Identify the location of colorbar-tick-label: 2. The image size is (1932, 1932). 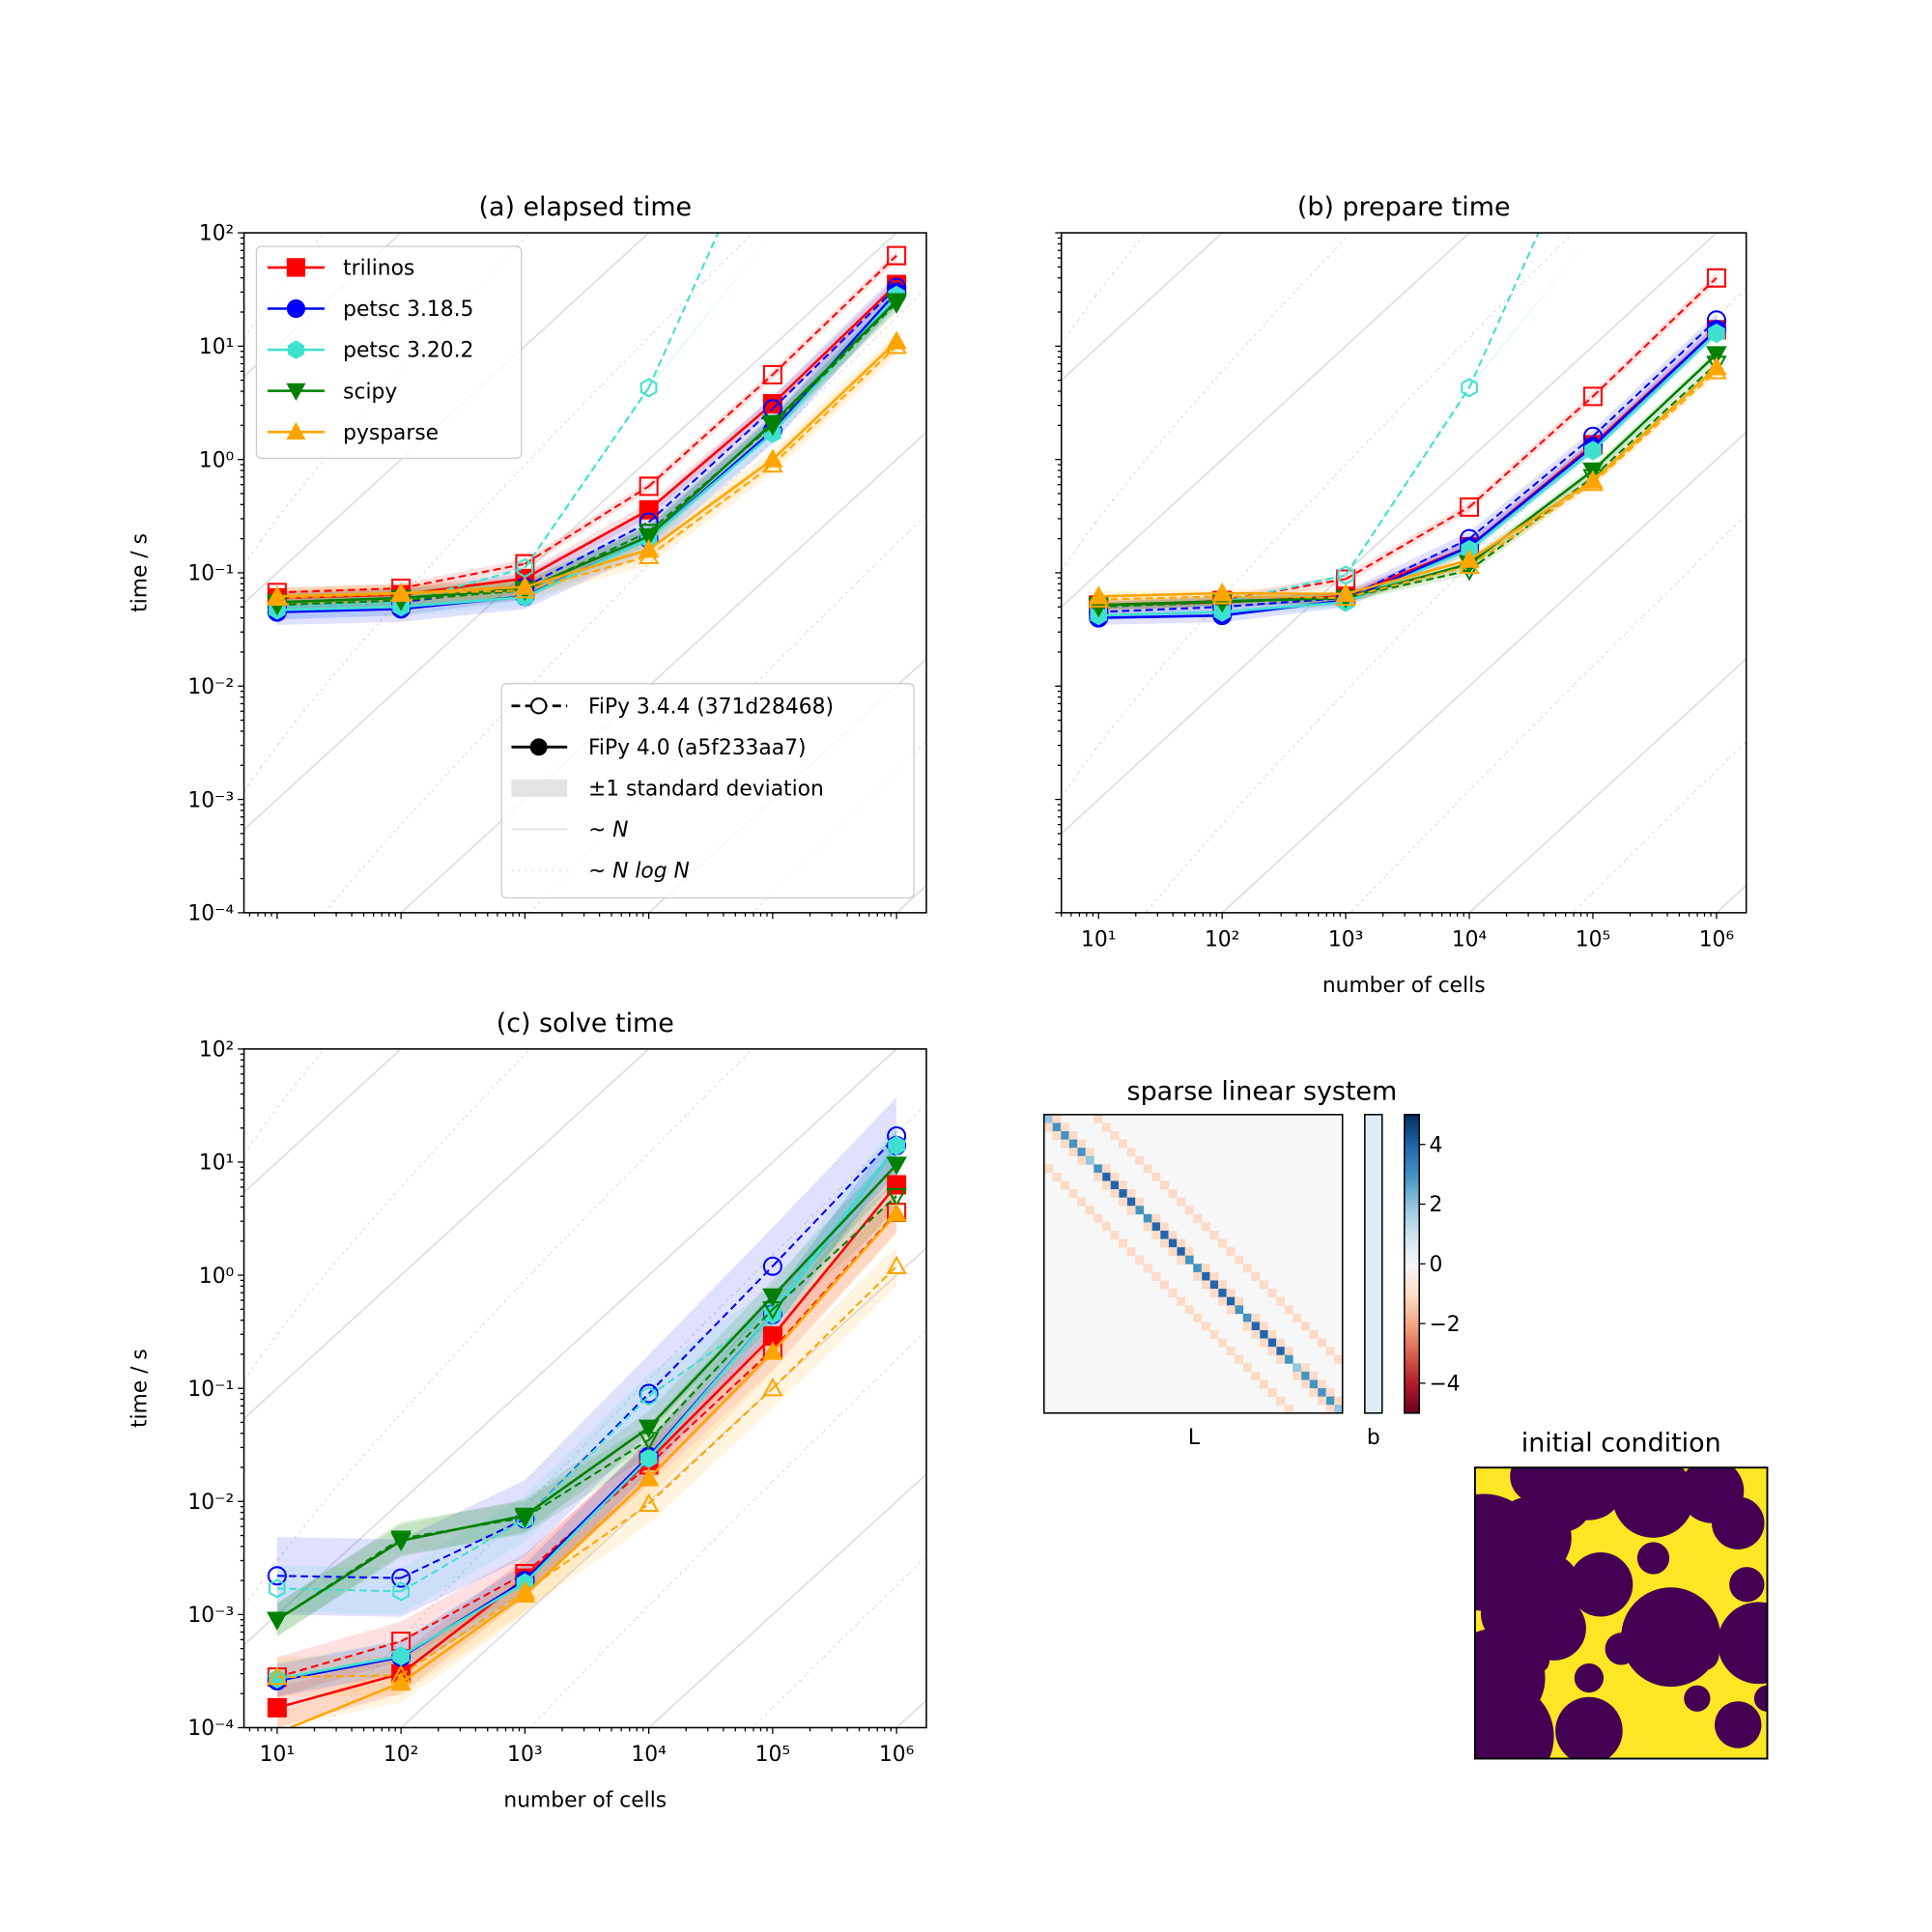
(1435, 1205).